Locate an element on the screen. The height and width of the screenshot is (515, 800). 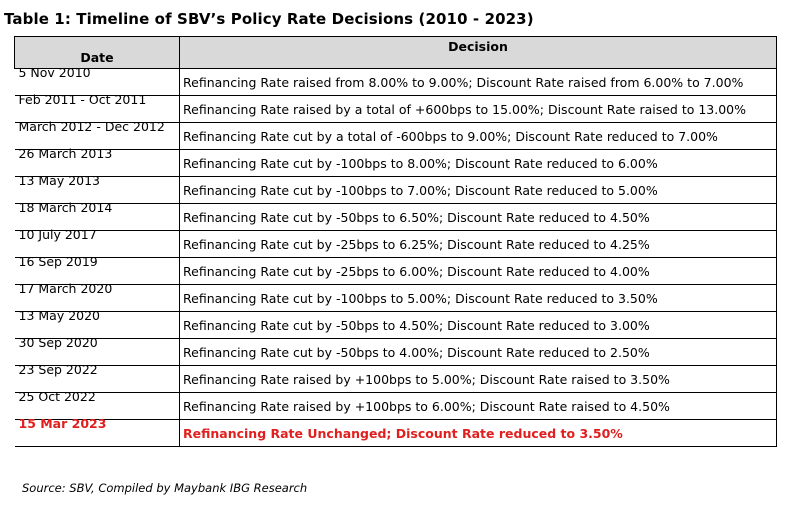
decision-column-header: Decision is located at coordinates (478, 52).